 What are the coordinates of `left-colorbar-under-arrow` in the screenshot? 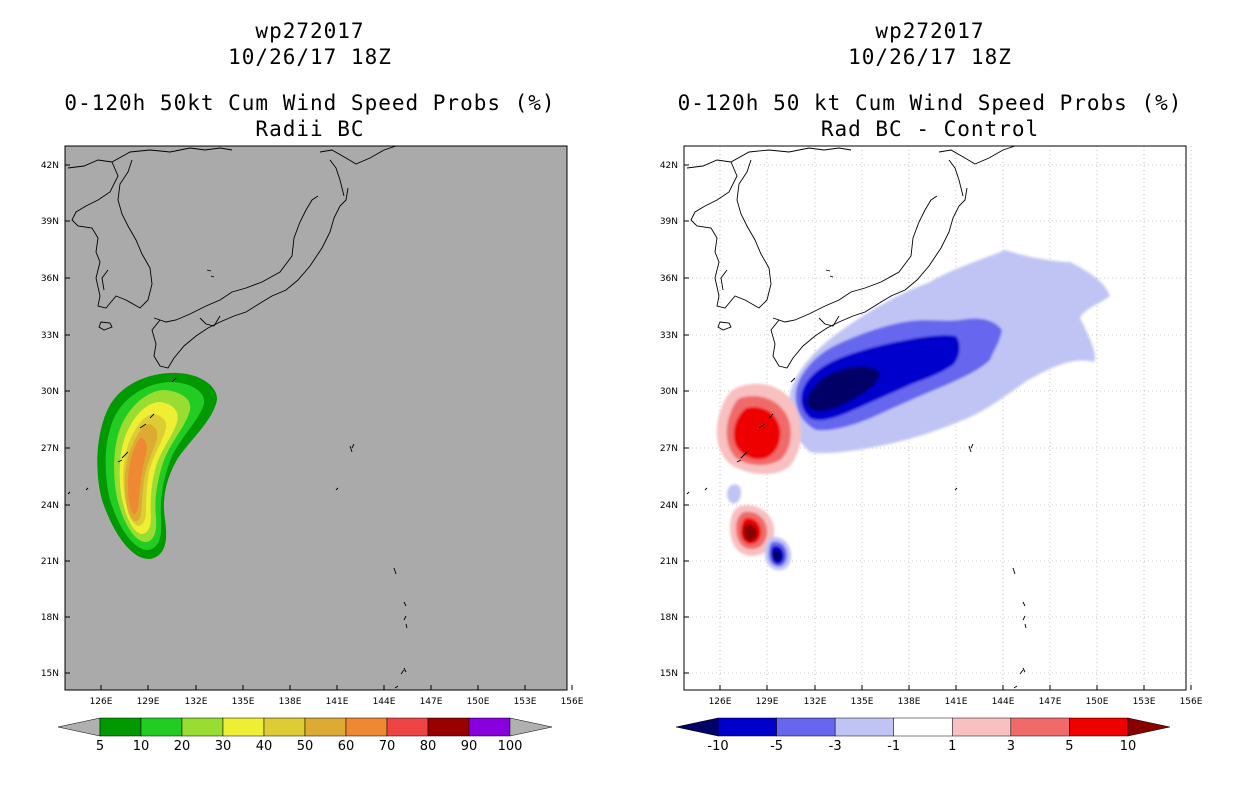 It's located at (79, 727).